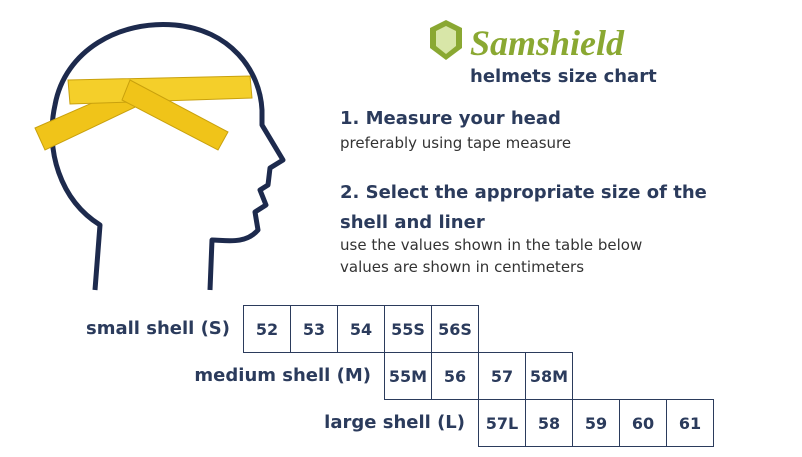  What do you see at coordinates (282, 375) in the screenshot?
I see `row-label: medium shell (M)` at bounding box center [282, 375].